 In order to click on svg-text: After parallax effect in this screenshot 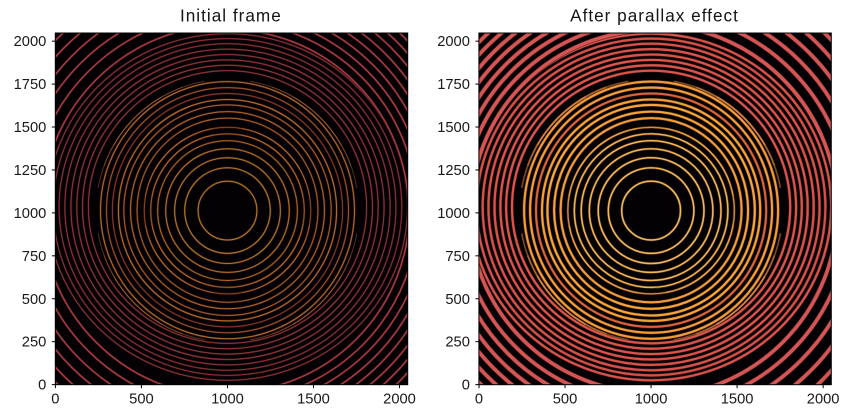, I will do `click(654, 16)`.